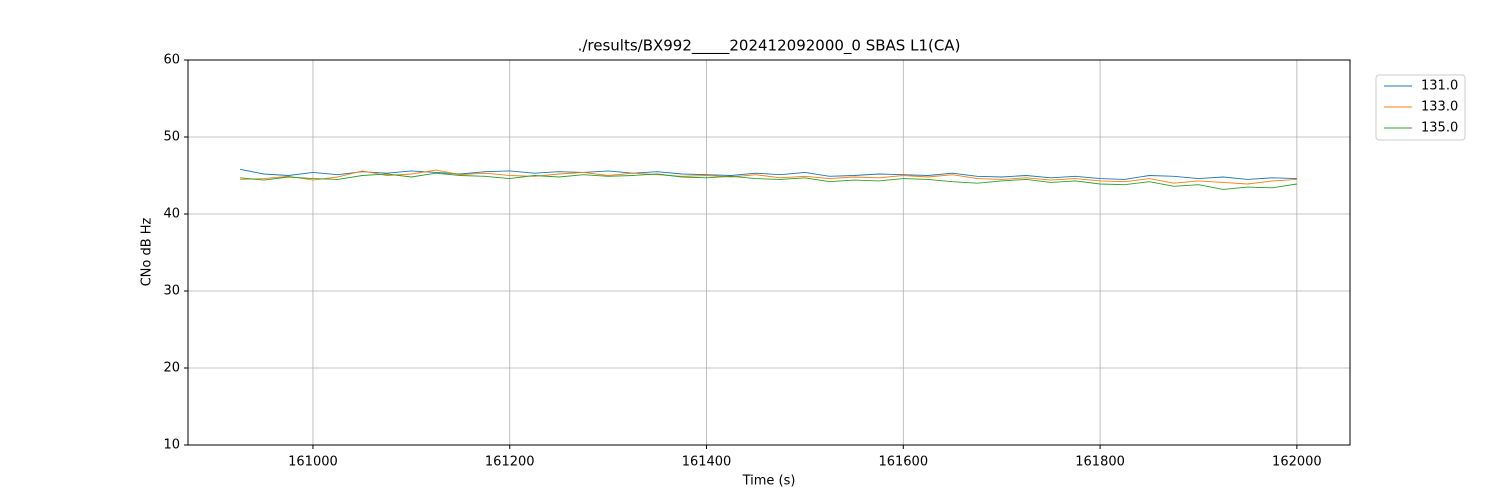  What do you see at coordinates (1439, 107) in the screenshot?
I see `legend-label: 133.0` at bounding box center [1439, 107].